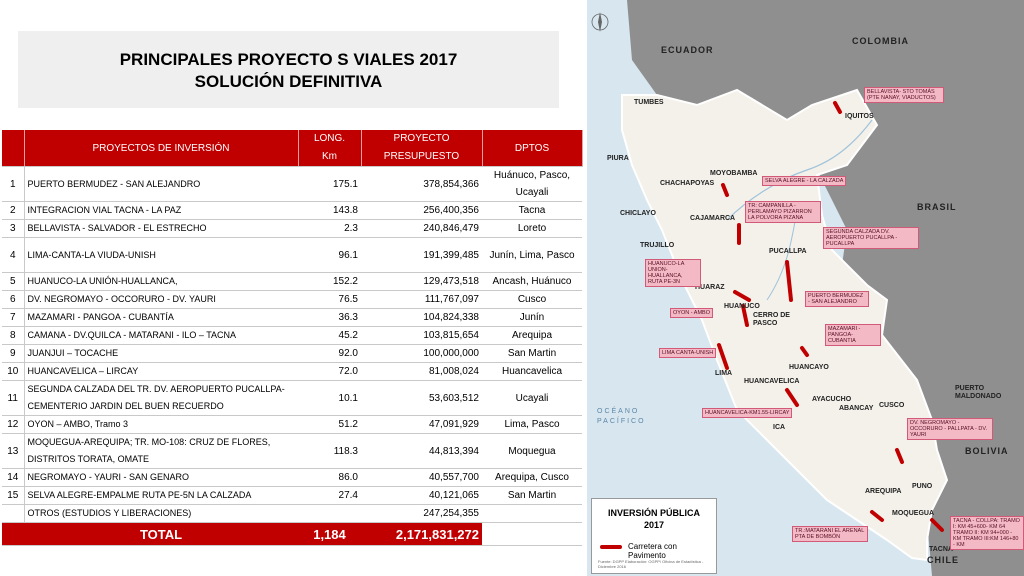  What do you see at coordinates (421, 477) in the screenshot?
I see `budget: 40,557,700` at bounding box center [421, 477].